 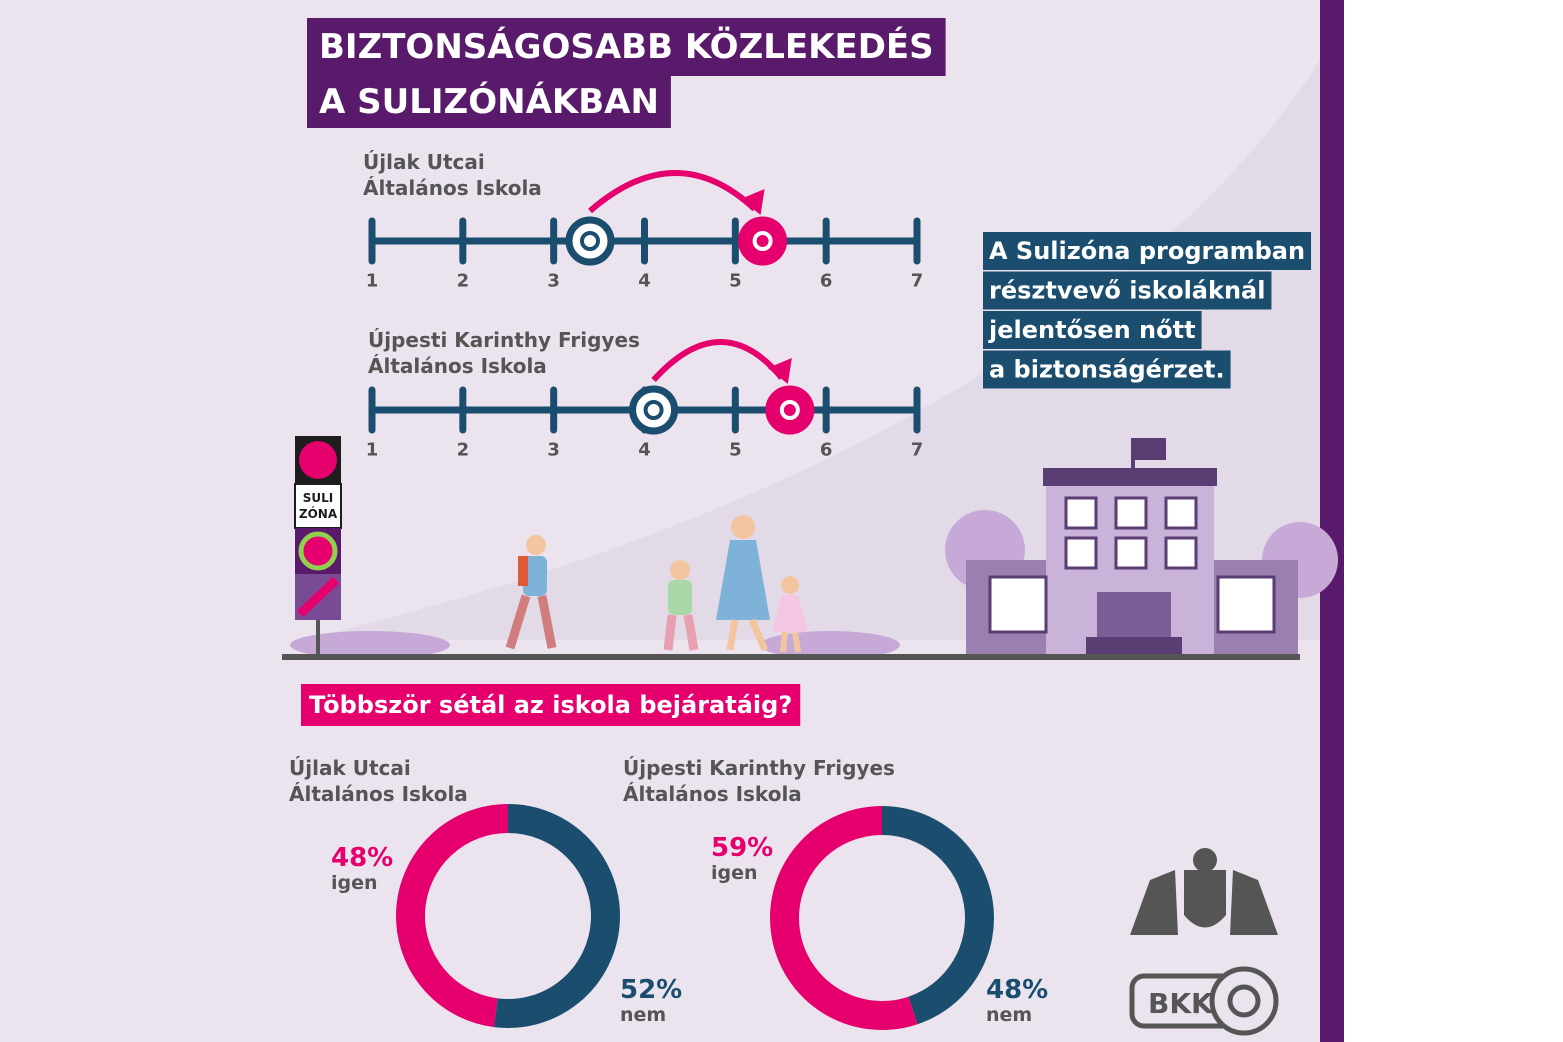 What do you see at coordinates (318, 551) in the screenshot?
I see `smile-icon` at bounding box center [318, 551].